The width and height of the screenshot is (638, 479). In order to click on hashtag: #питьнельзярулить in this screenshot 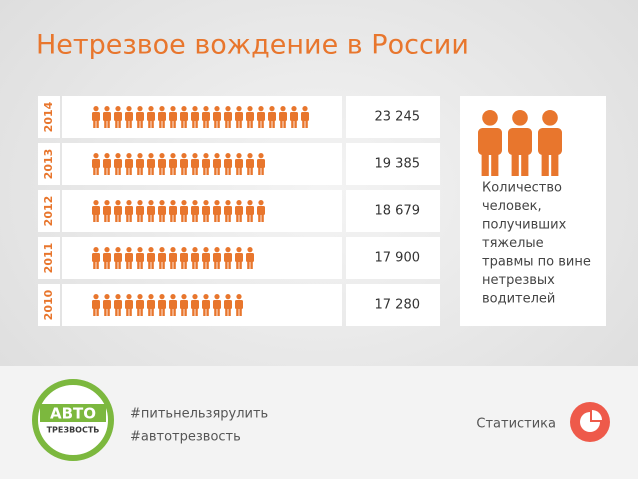, I will do `click(199, 414)`.